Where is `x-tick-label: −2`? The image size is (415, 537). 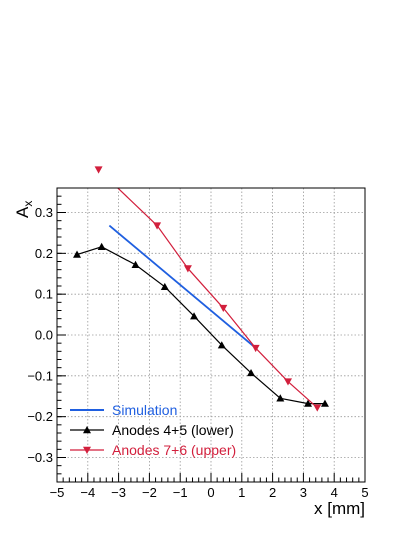 x-tick-label: −2 is located at coordinates (149, 492).